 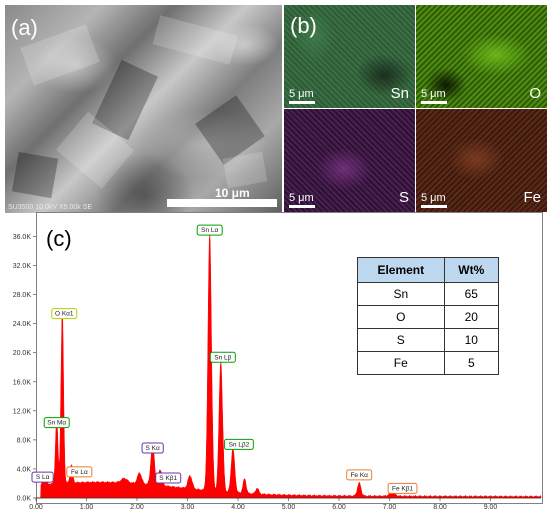 I want to click on panel-c-label: (c), so click(x=59, y=238).